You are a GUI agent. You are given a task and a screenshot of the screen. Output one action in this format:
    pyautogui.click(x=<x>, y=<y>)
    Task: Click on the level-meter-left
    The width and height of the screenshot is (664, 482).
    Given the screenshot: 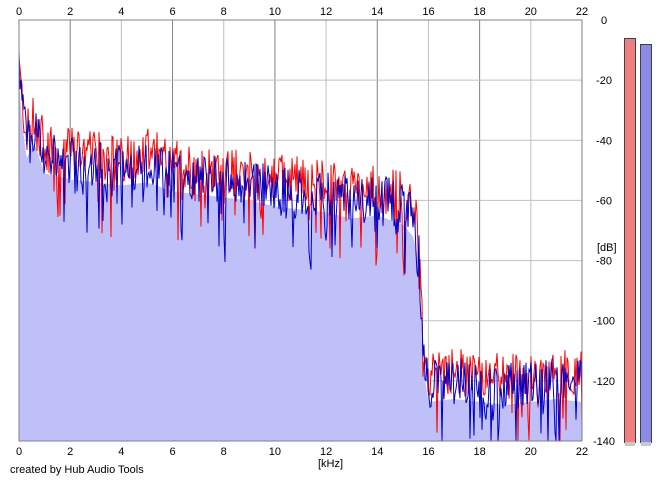 What is the action you would take?
    pyautogui.click(x=630, y=240)
    